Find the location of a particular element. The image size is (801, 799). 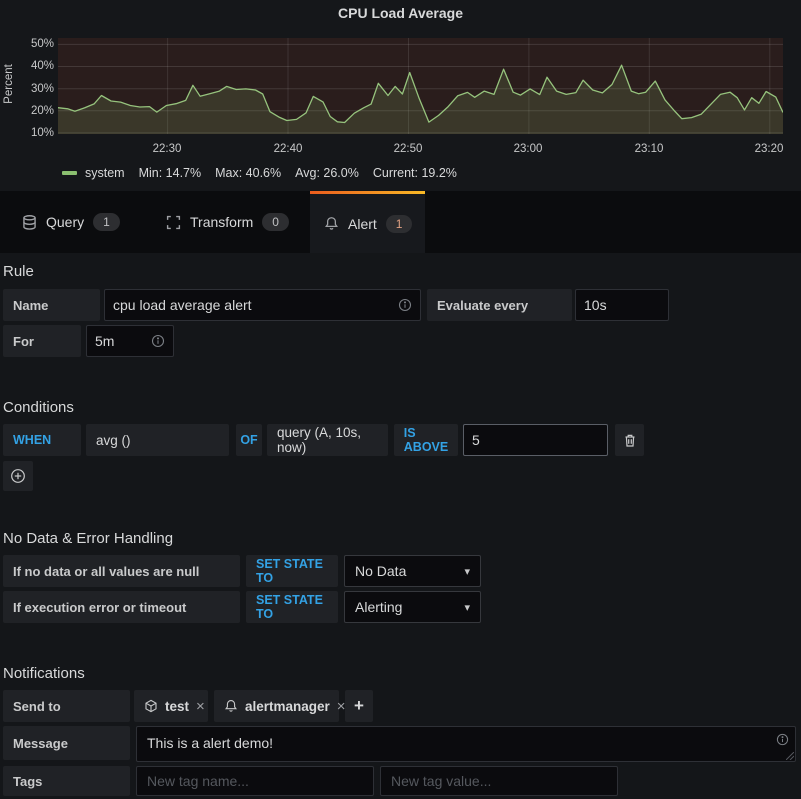

recipient-name: test is located at coordinates (177, 706).